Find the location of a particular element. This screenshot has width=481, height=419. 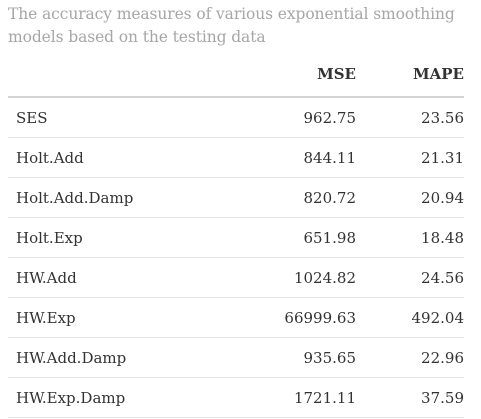

table-header-row: MSE MAPE is located at coordinates (236, 80).